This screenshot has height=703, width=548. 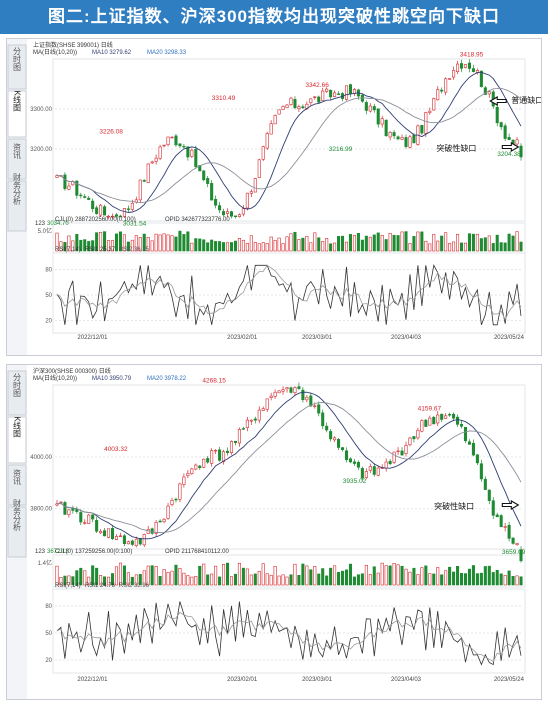 I want to click on price-annotation: 4003.32, so click(x=116, y=449).